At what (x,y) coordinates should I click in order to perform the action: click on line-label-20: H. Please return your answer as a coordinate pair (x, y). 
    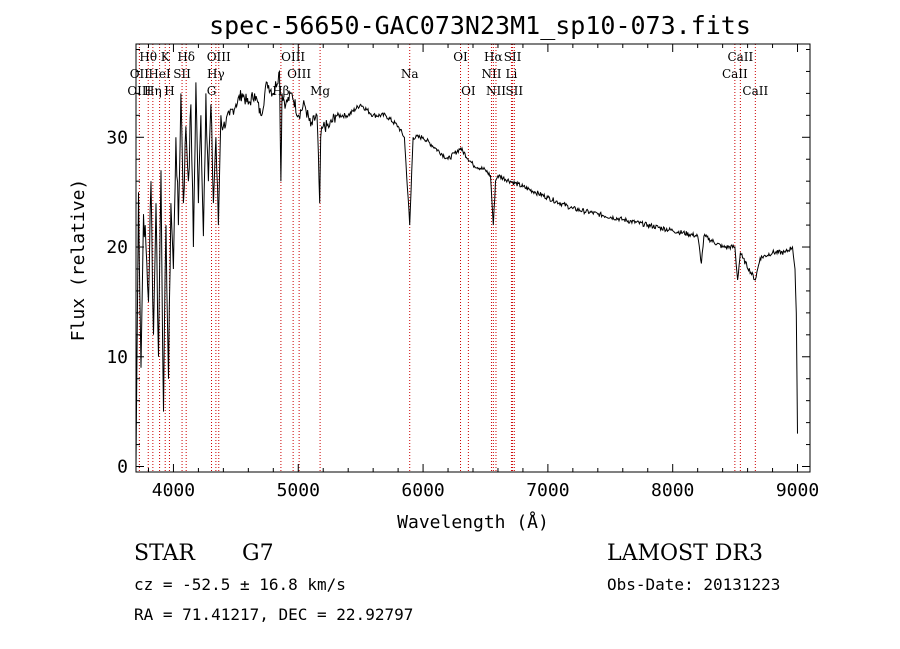
    Looking at the image, I should click on (169, 91).